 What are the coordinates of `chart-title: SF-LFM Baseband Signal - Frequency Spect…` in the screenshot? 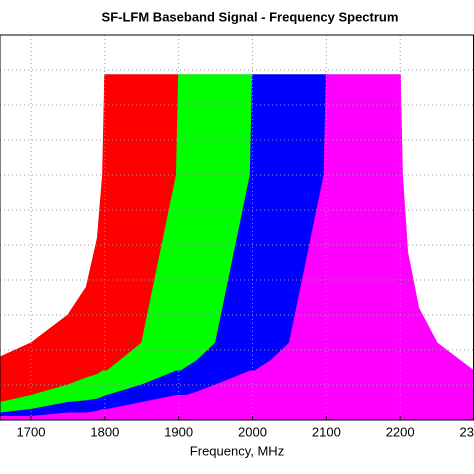 It's located at (250, 16).